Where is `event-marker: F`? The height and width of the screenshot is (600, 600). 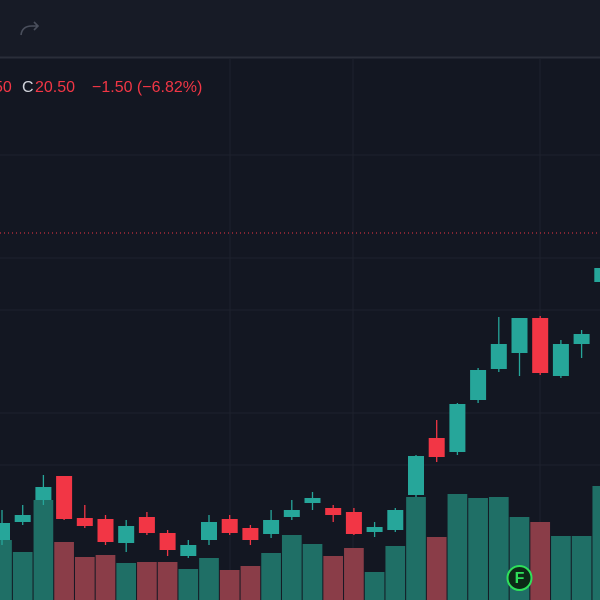
event-marker: F is located at coordinates (519, 578).